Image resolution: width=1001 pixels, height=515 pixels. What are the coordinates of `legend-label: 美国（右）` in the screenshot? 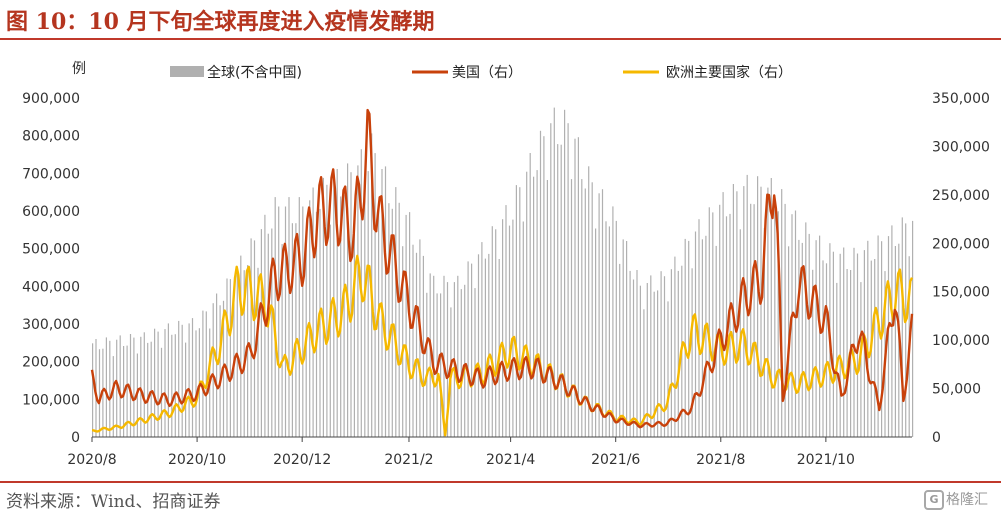 It's located at (487, 73).